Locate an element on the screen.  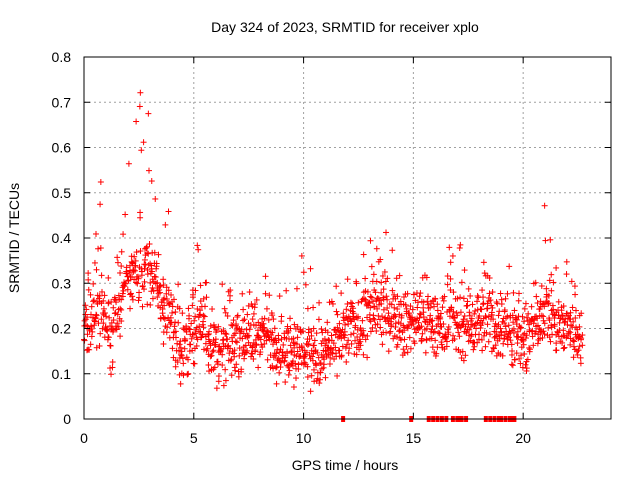
y-tick-label: 0.3 is located at coordinates (62, 283).